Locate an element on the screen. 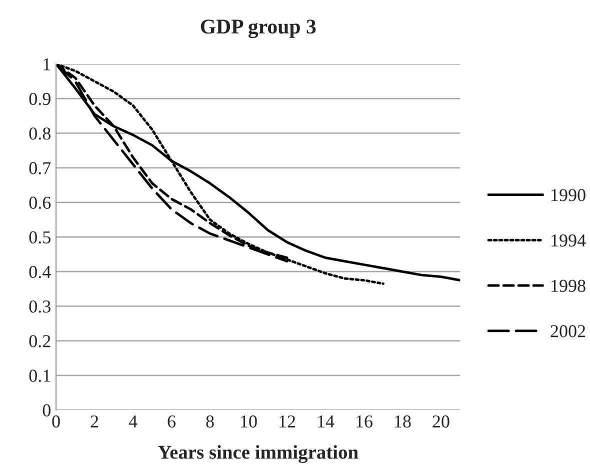  x-tick-label: 12 is located at coordinates (288, 421).